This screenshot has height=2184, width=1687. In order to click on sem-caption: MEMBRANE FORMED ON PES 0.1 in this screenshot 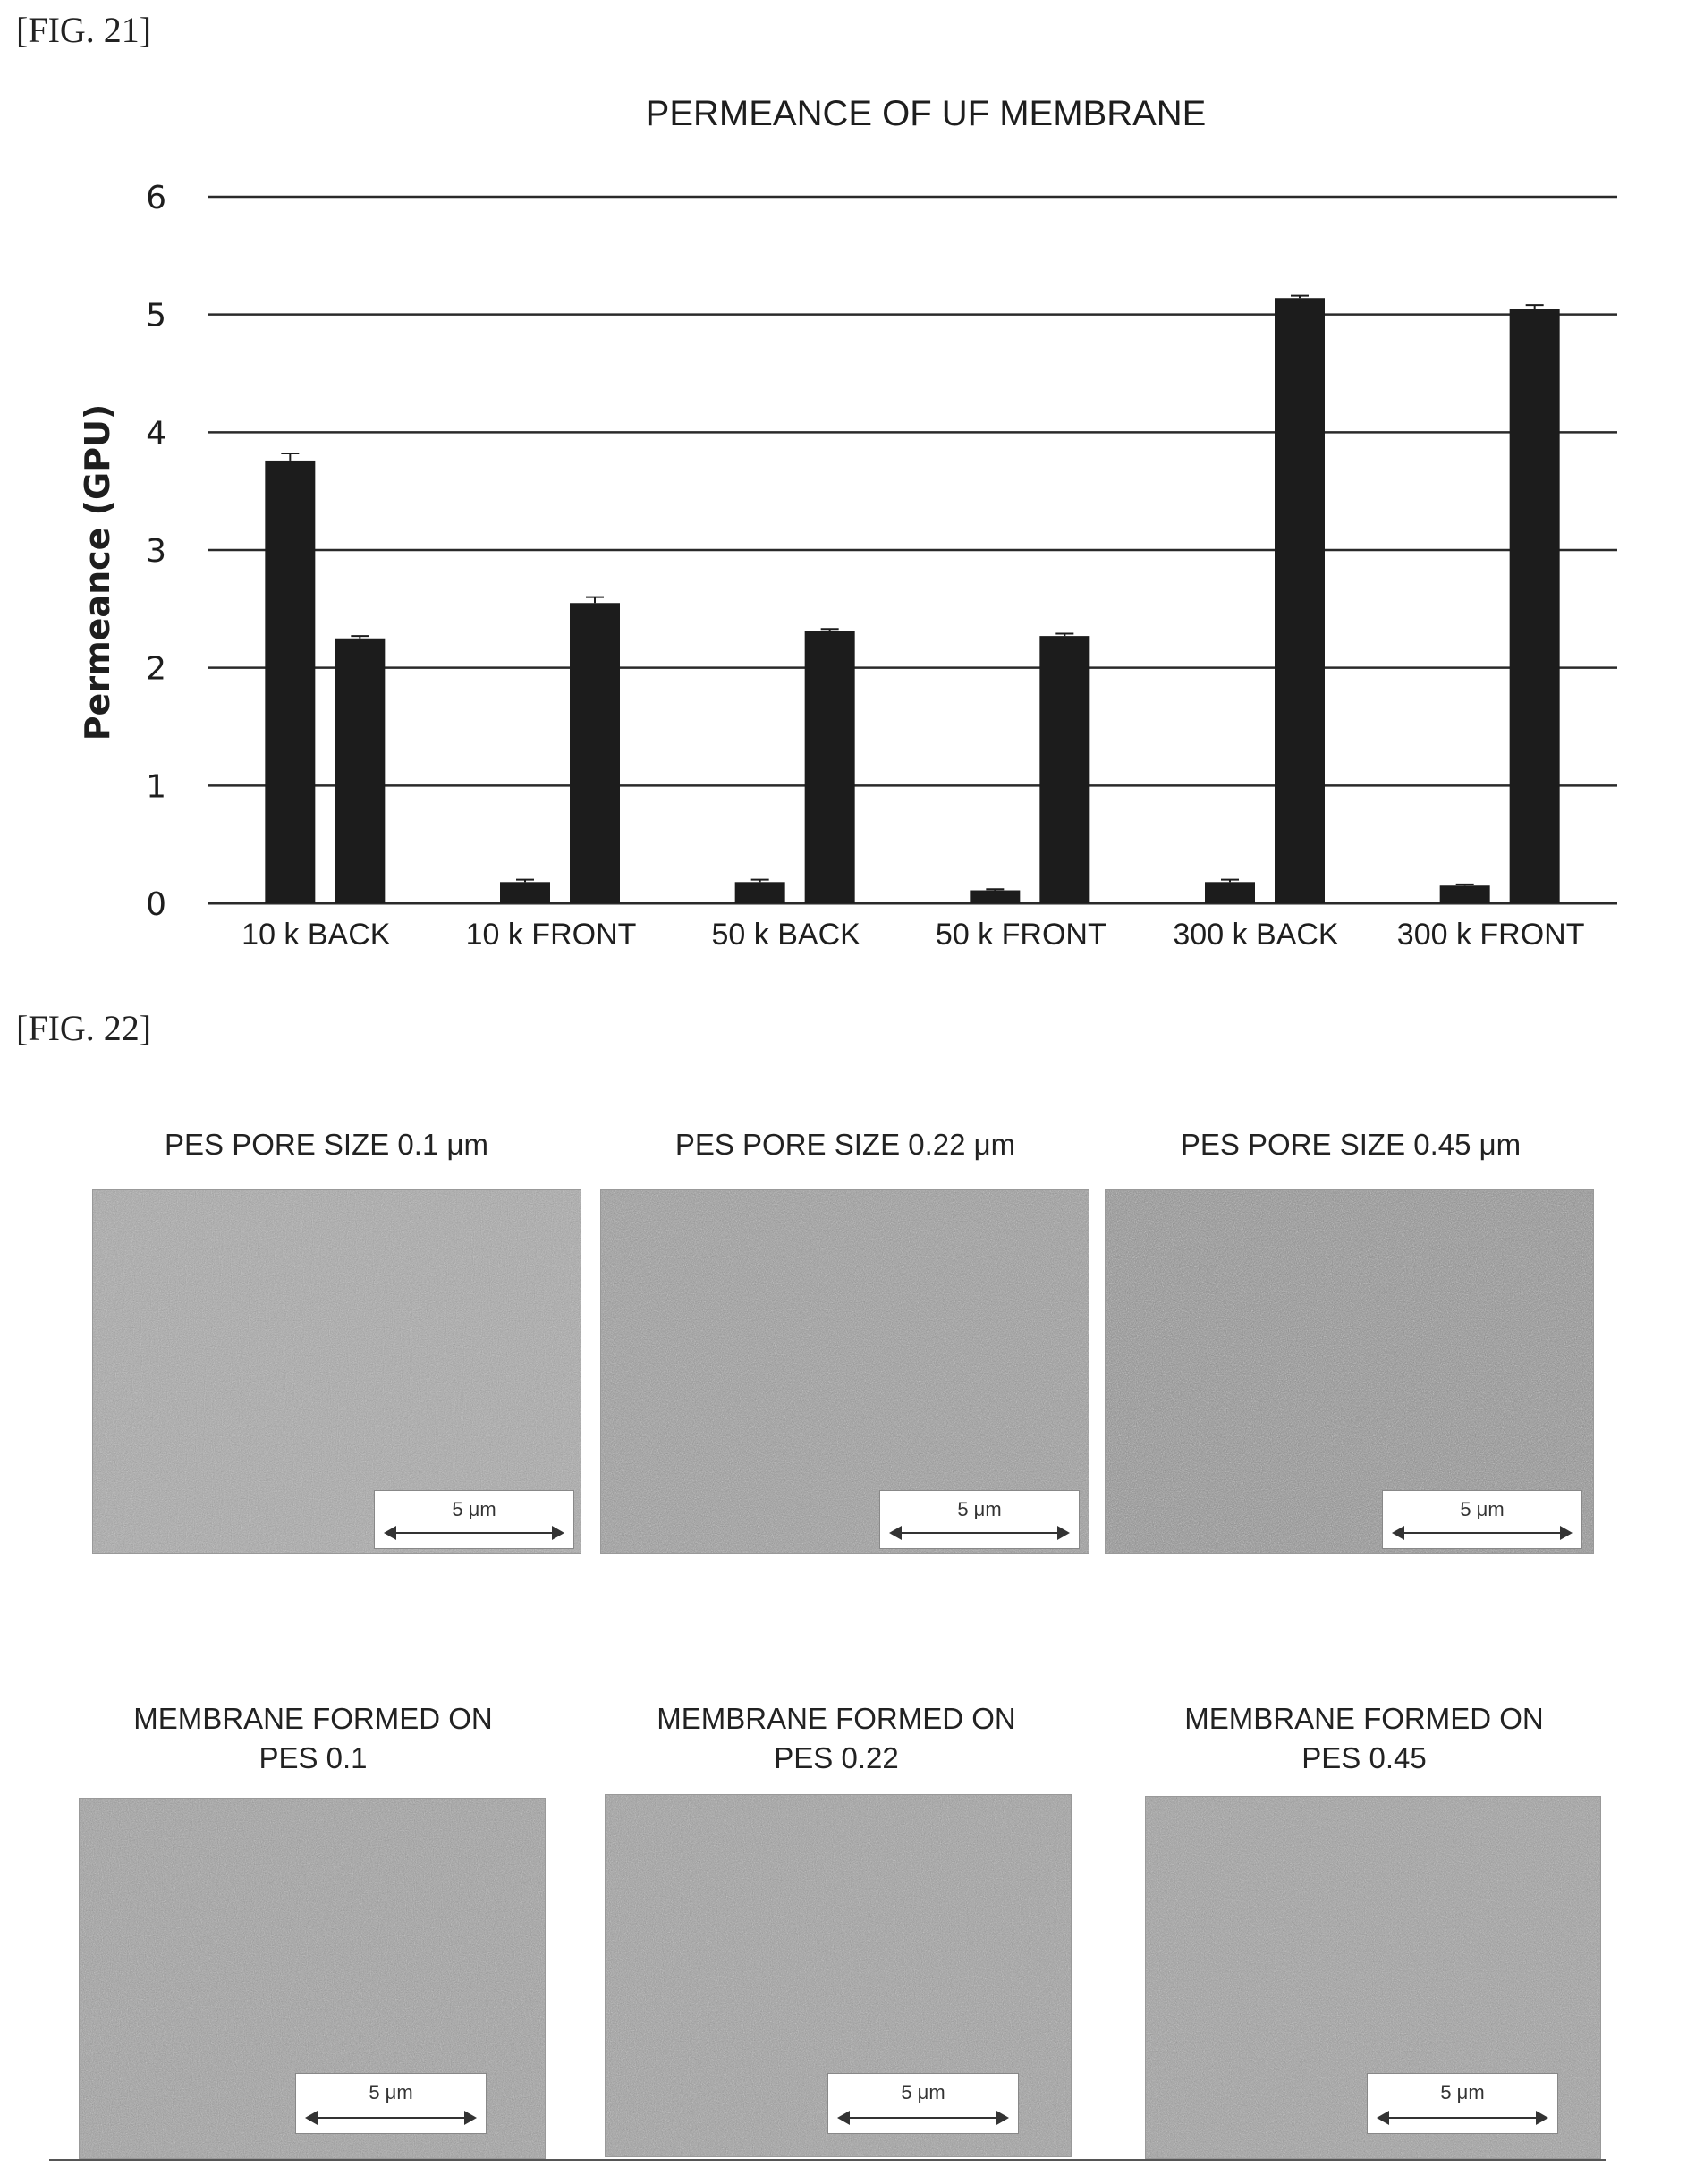, I will do `click(313, 1738)`.